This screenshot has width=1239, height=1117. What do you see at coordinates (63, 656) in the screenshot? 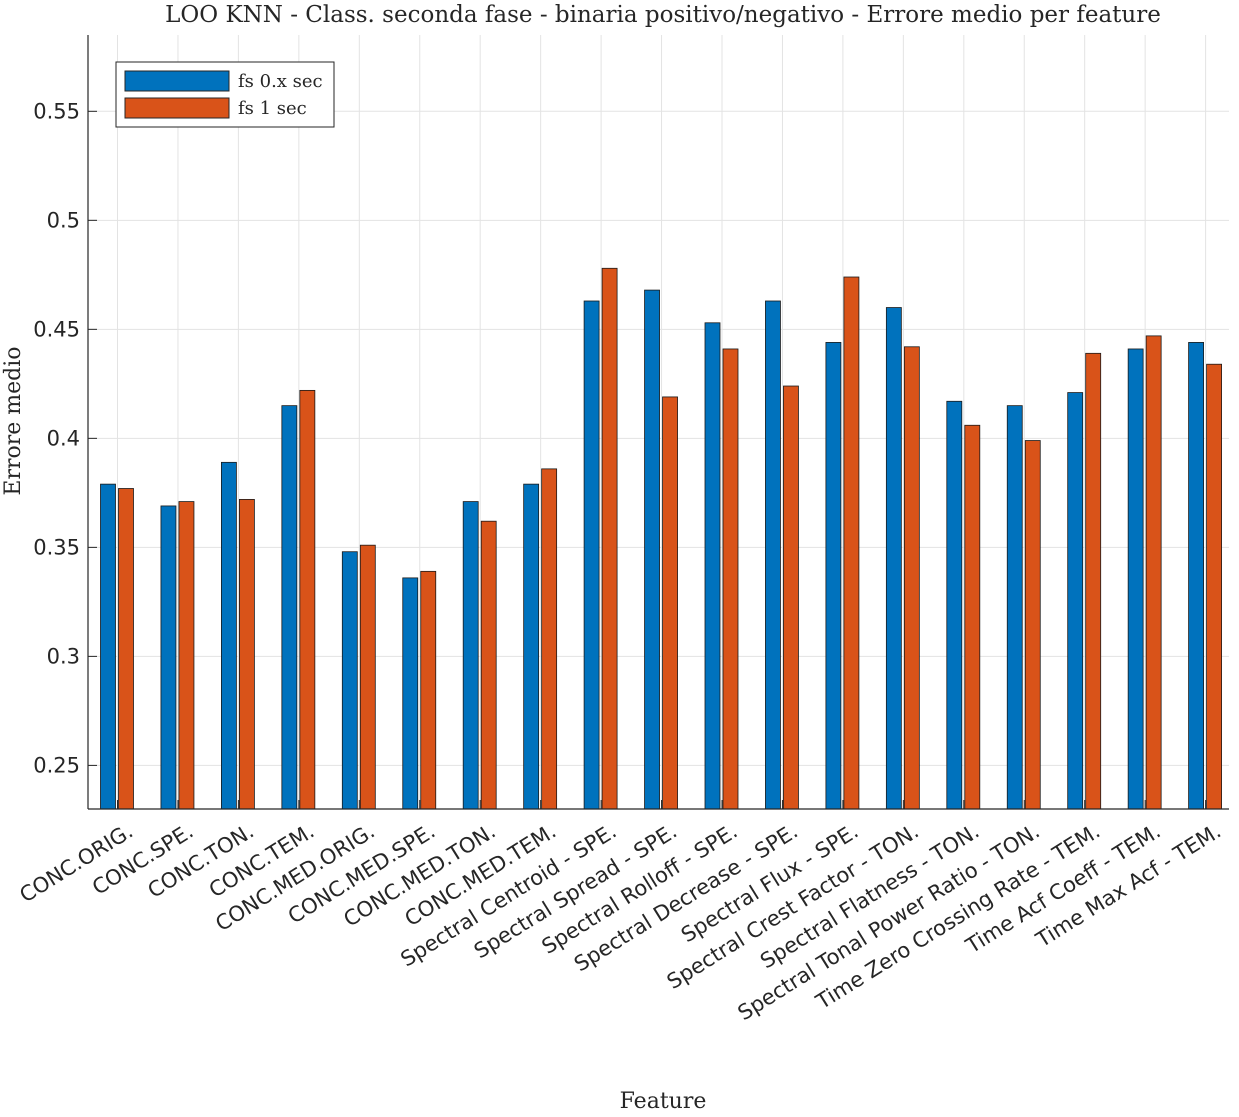
I see `y-tick-label: 0.3` at bounding box center [63, 656].